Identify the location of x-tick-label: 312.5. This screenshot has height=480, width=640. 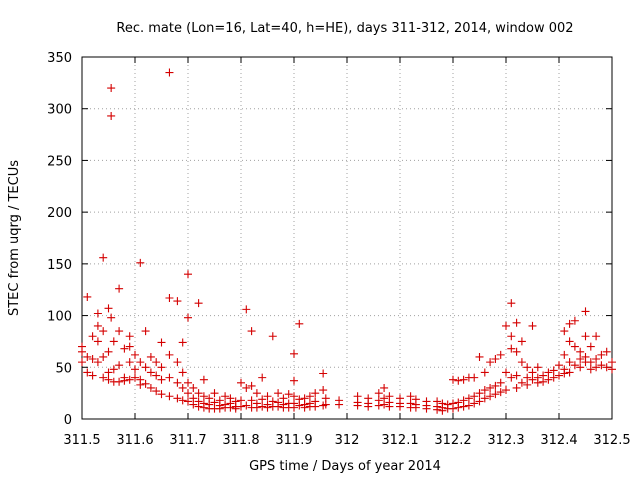
(611, 440).